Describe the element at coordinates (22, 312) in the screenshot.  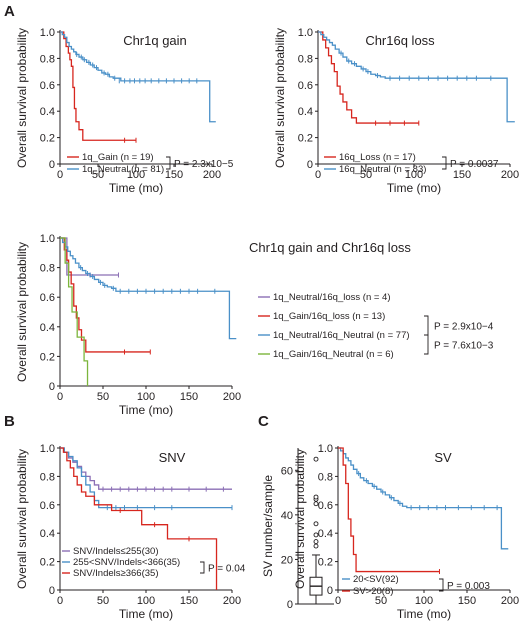
I see `combined-y-axis-label: Overall survival probability` at that location.